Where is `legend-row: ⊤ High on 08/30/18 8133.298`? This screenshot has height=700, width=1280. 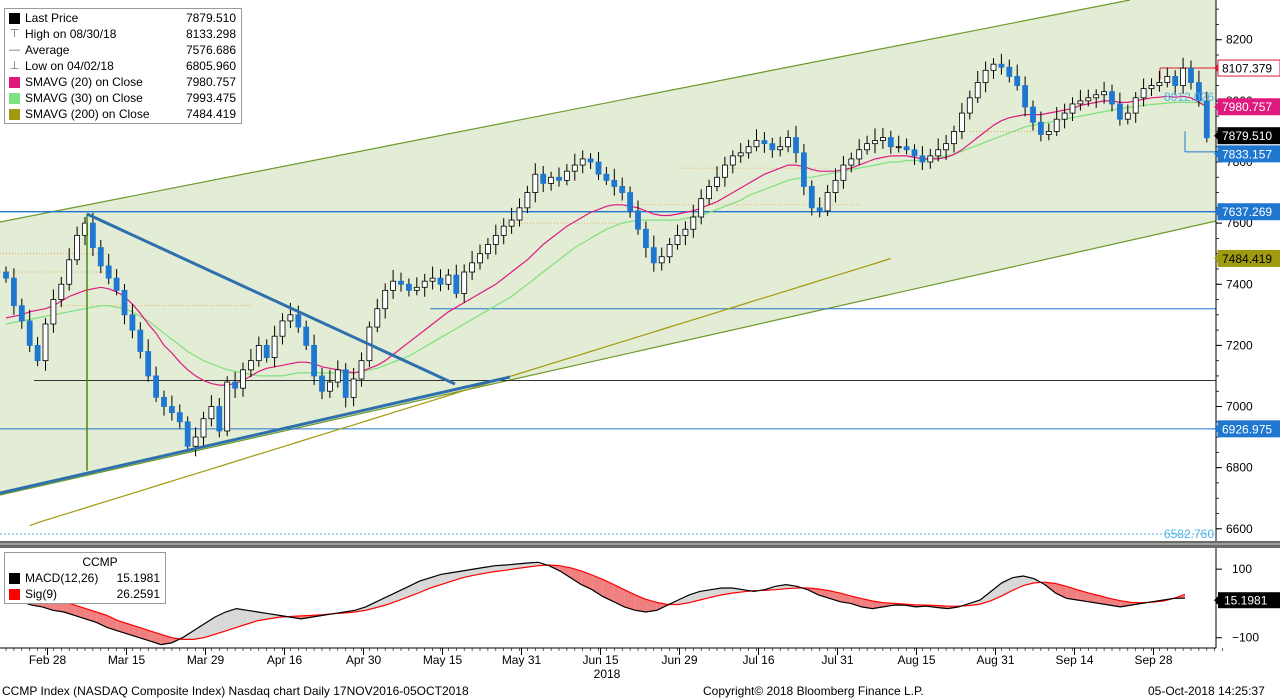 legend-row: ⊤ High on 08/30/18 8133.298 is located at coordinates (123, 34).